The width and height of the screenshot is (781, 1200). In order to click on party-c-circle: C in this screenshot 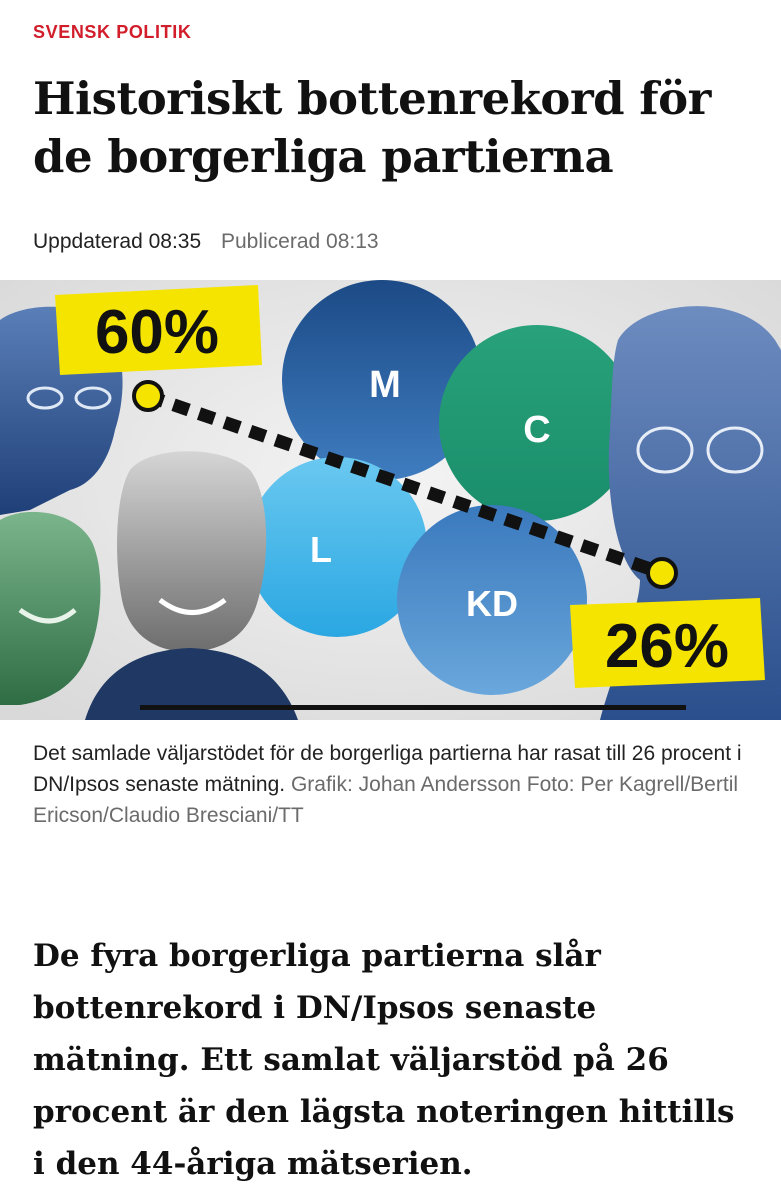, I will do `click(537, 423)`.